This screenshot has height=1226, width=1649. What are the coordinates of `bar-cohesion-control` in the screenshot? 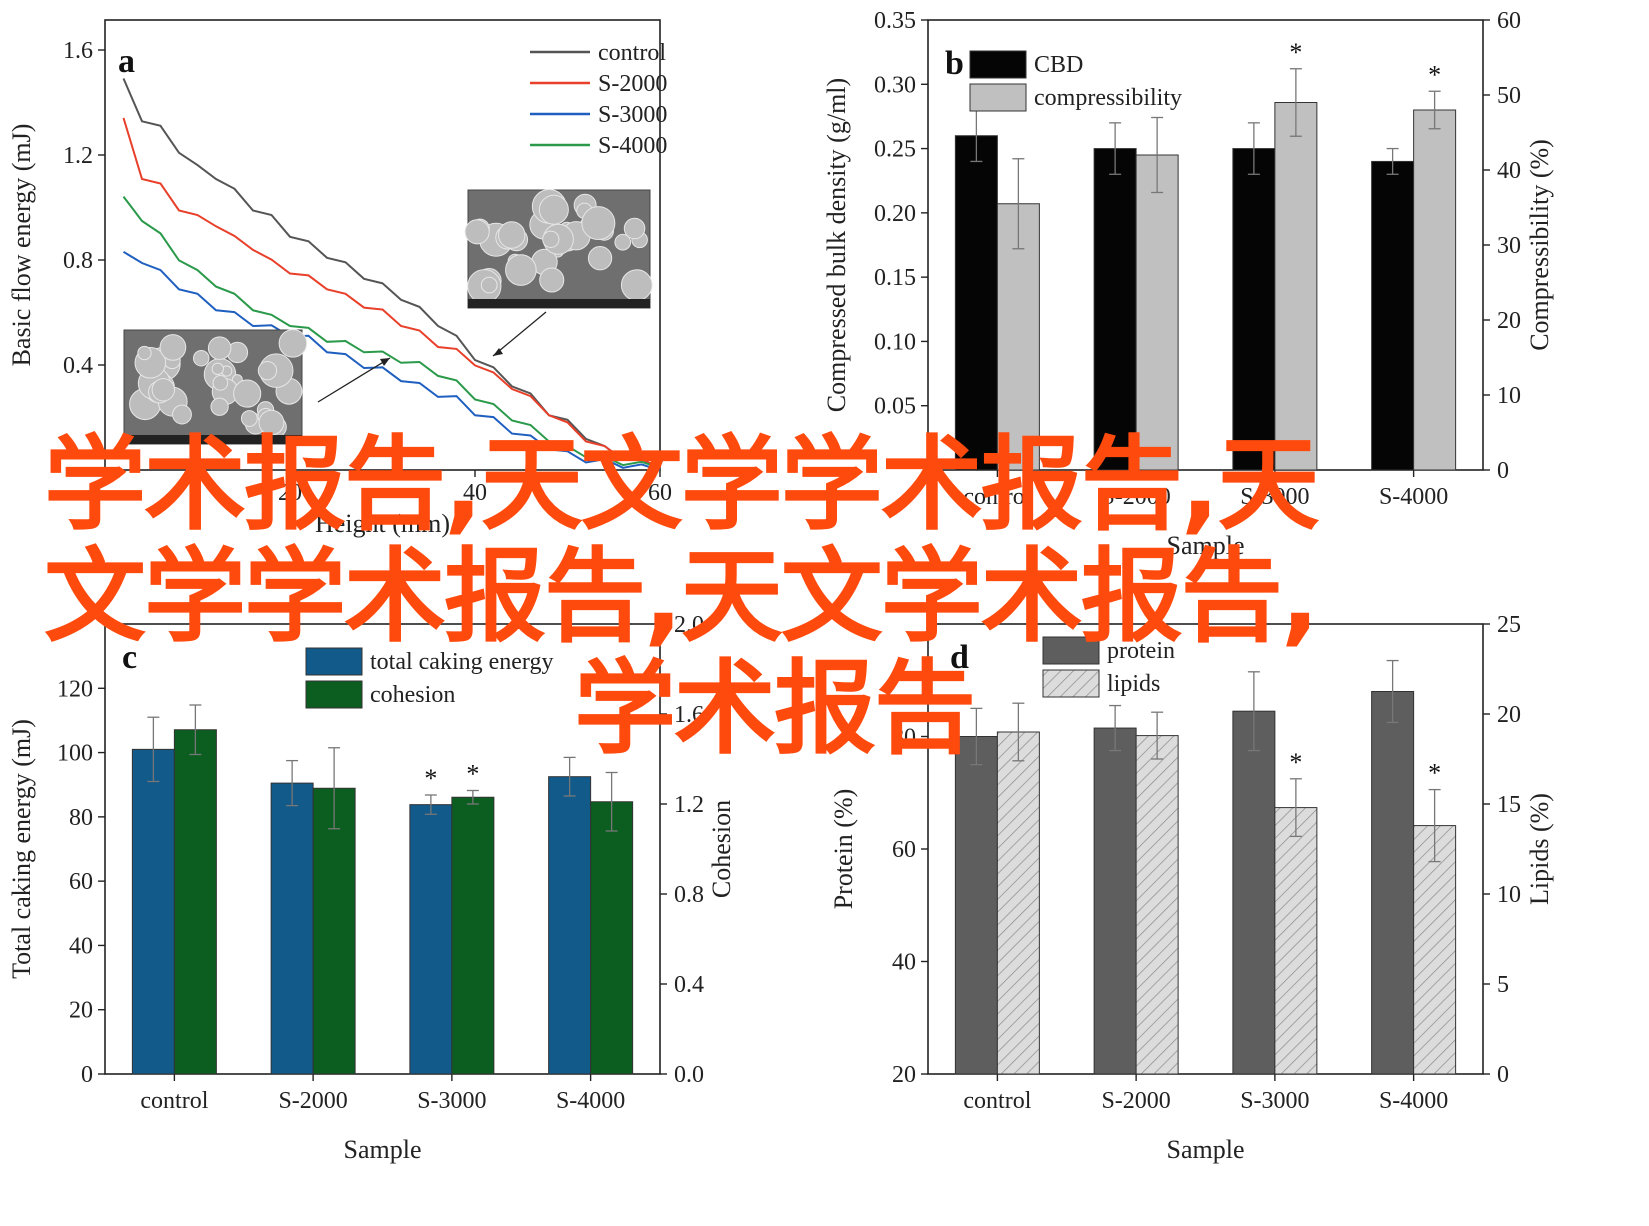 It's located at (195, 902).